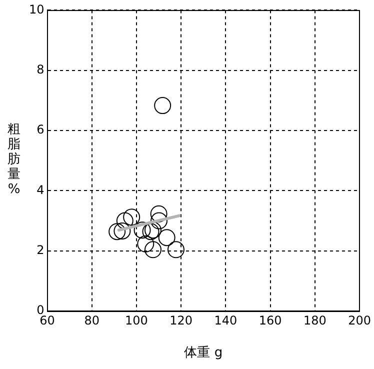 The image size is (374, 369). I want to click on x-tick-label: 140, so click(226, 320).